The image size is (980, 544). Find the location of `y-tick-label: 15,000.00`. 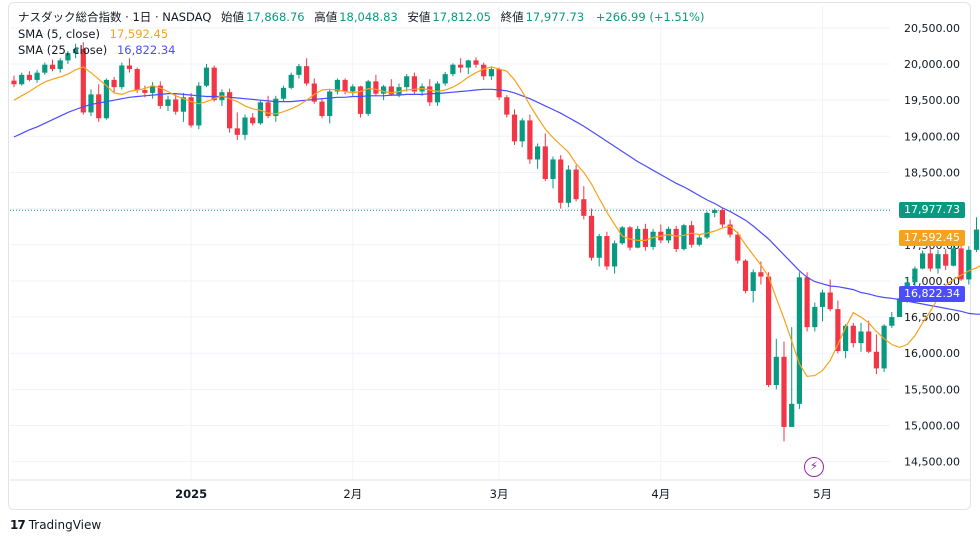

y-tick-label: 15,000.00 is located at coordinates (932, 426).